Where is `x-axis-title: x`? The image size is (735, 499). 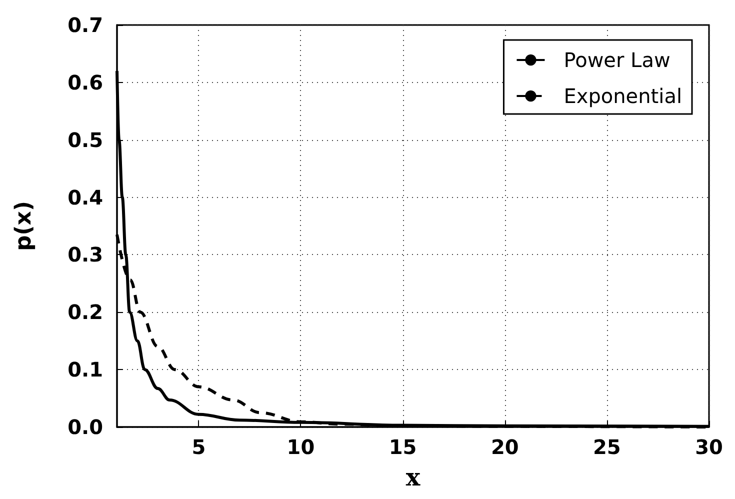
x-axis-title: x is located at coordinates (413, 477).